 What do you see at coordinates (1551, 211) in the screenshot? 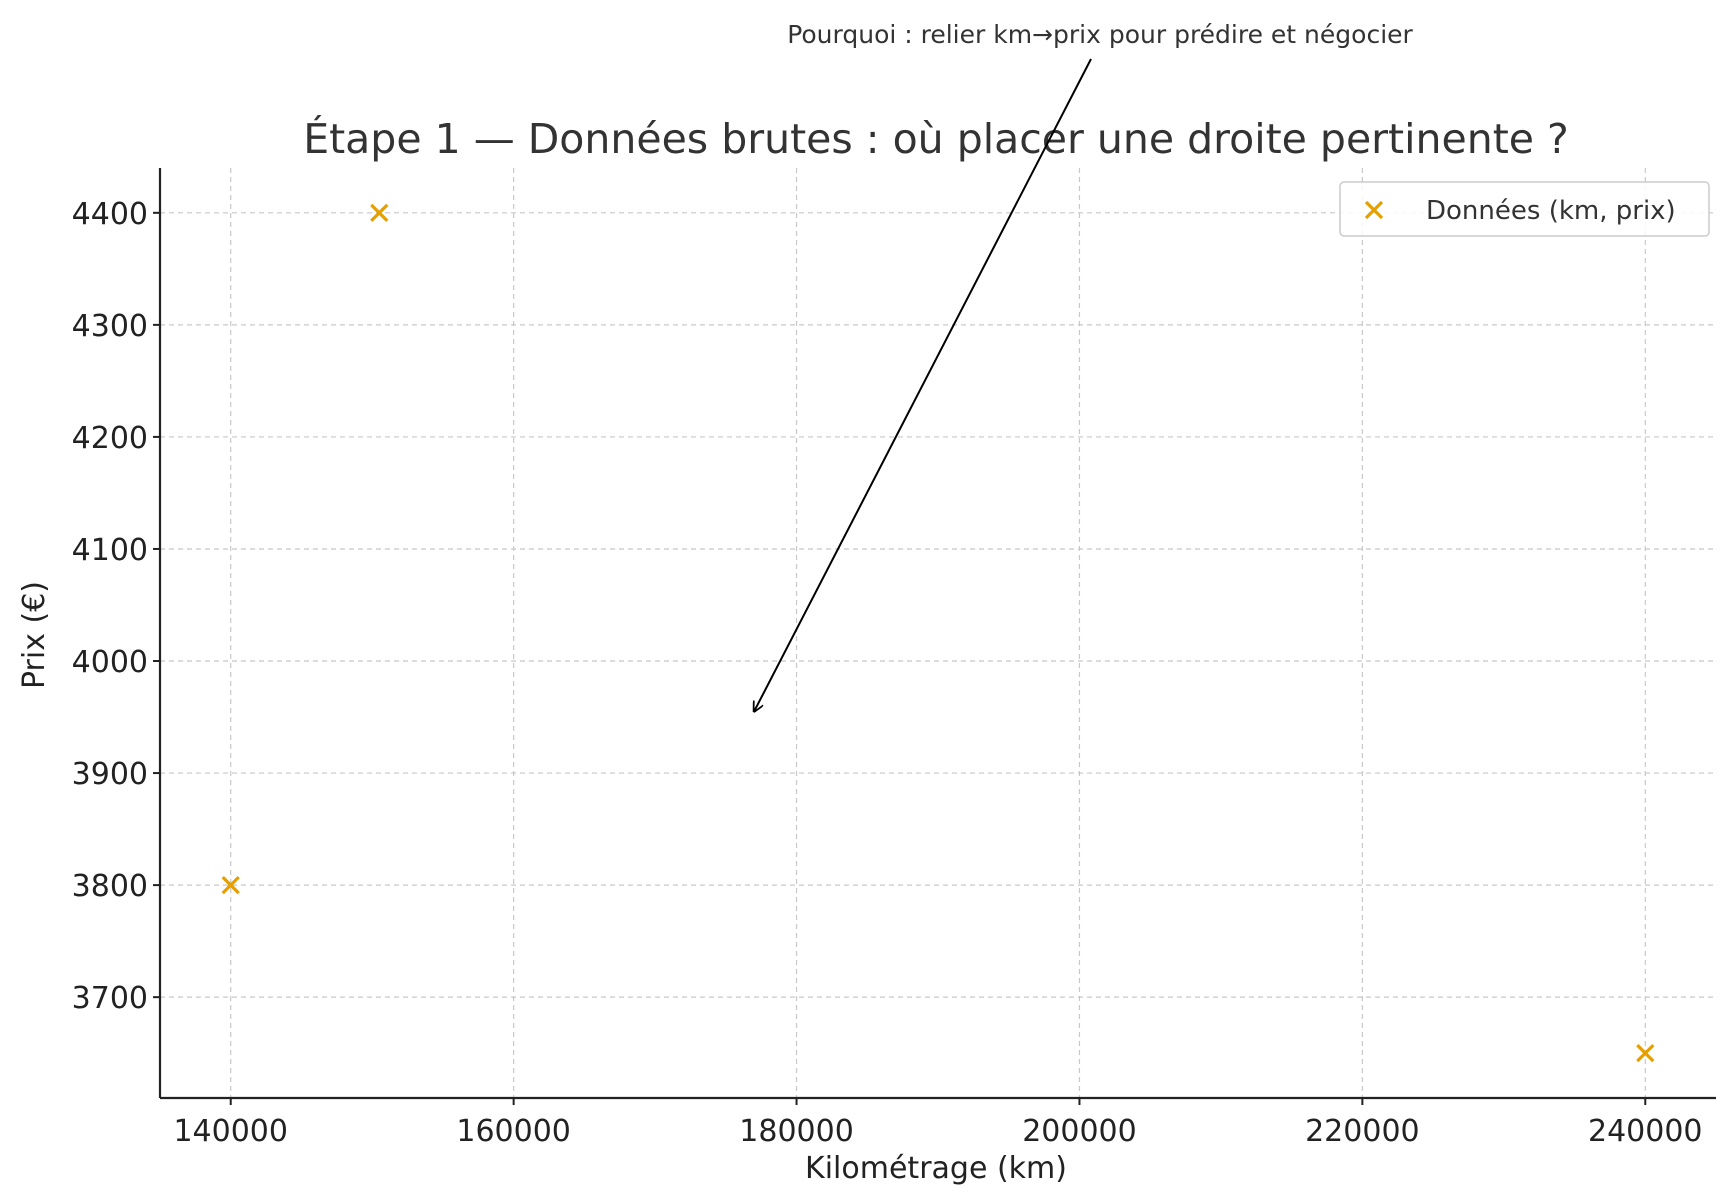
I see `legend-label: Données (km, prix)` at bounding box center [1551, 211].